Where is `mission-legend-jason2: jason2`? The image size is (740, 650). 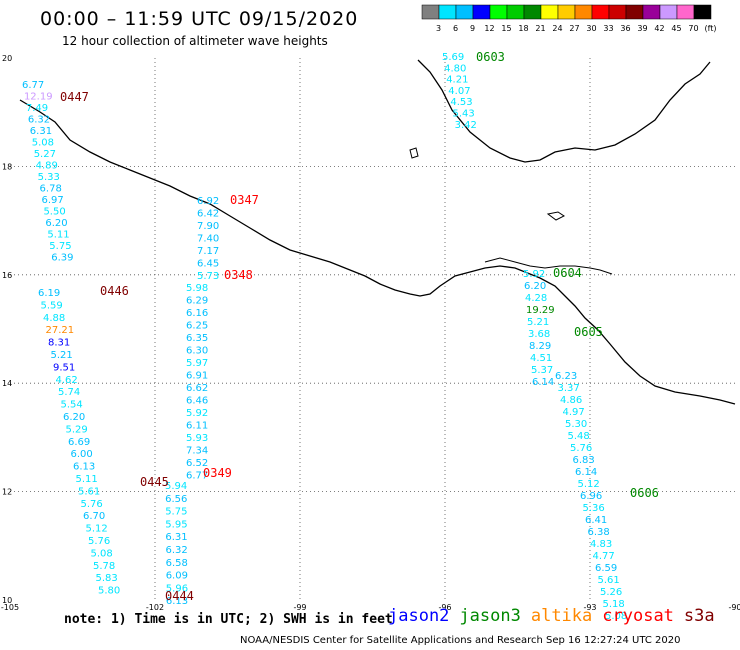 mission-legend-jason2: jason2 is located at coordinates (419, 616).